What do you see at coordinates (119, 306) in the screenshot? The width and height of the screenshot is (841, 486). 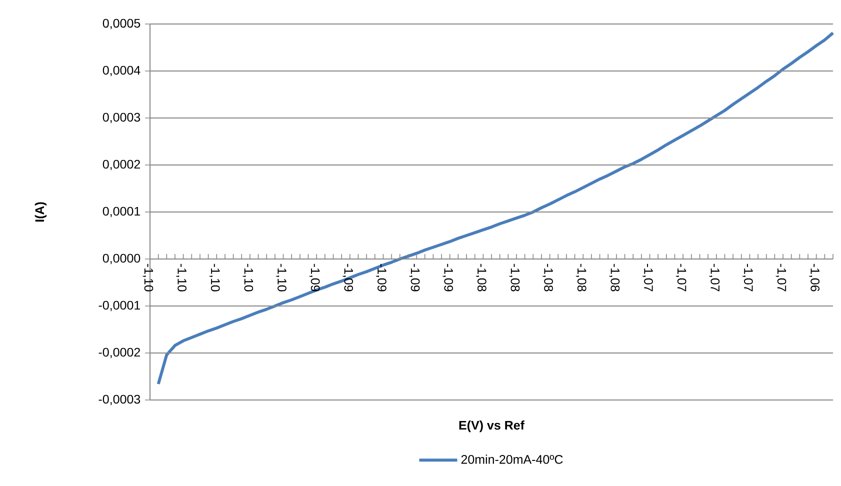 I see `y-tick-label: -0,0001` at bounding box center [119, 306].